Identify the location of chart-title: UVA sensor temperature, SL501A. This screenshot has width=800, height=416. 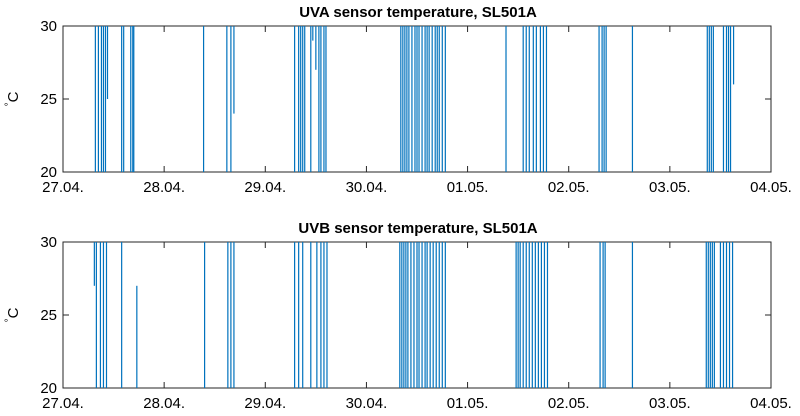
(418, 12).